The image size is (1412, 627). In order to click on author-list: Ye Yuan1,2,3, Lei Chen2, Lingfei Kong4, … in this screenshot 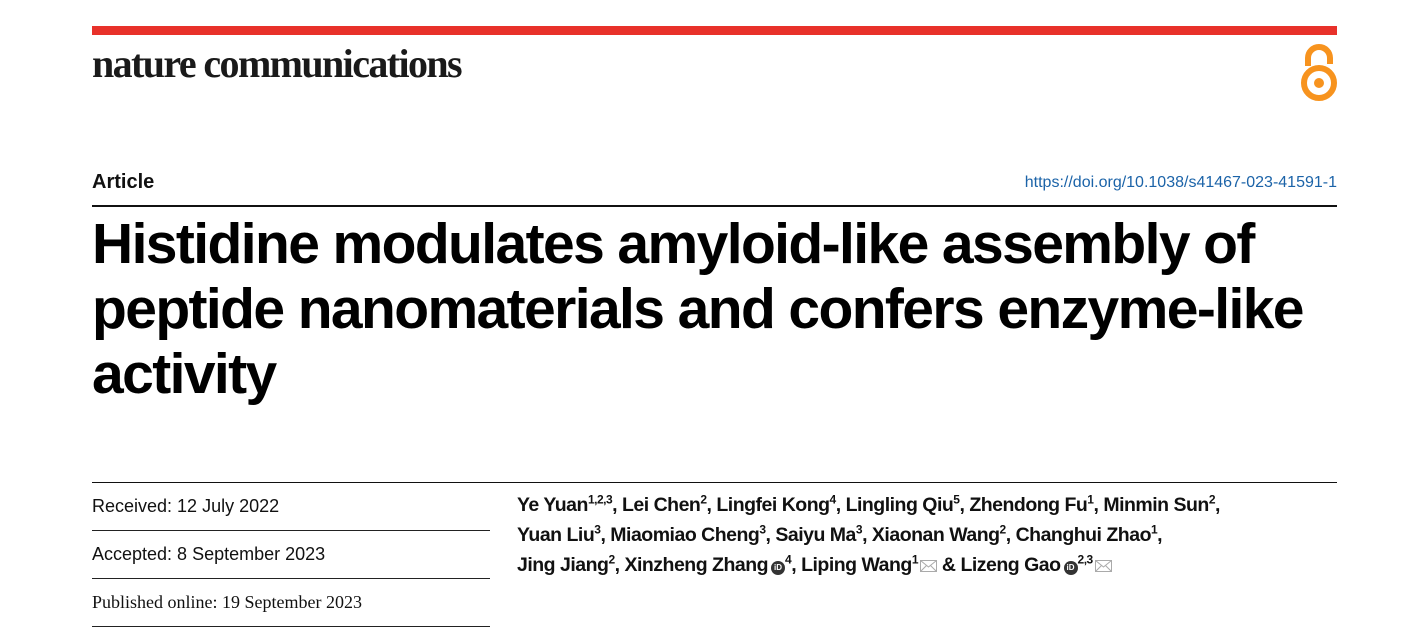, I will do `click(868, 534)`.